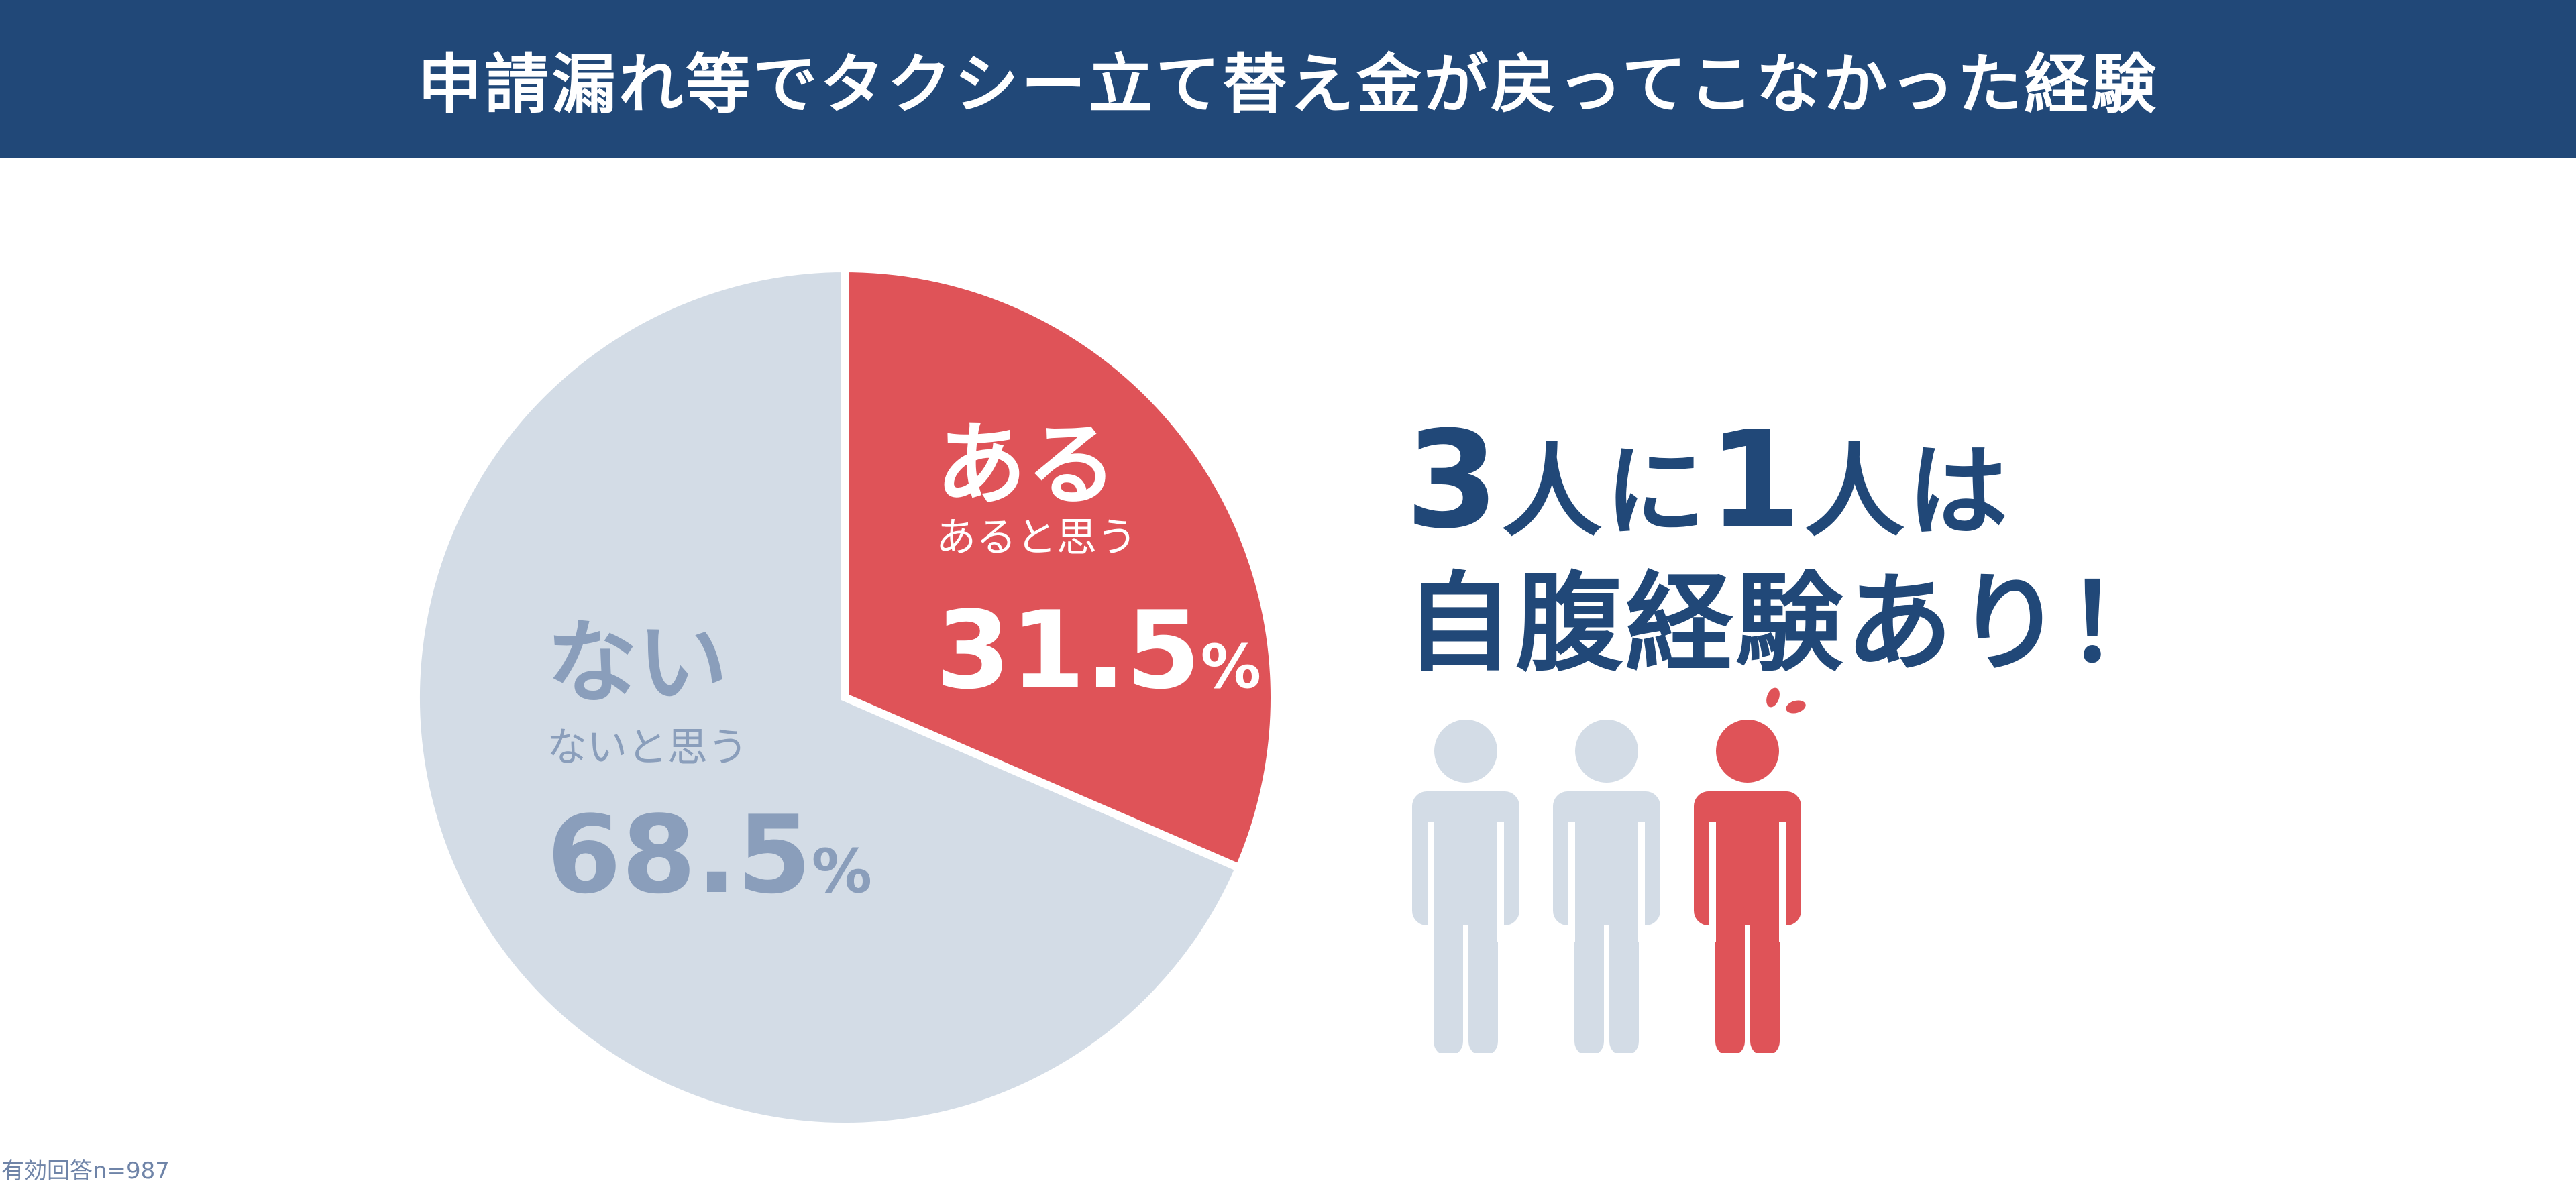  I want to click on slice-value-no-unit: %, so click(842, 871).